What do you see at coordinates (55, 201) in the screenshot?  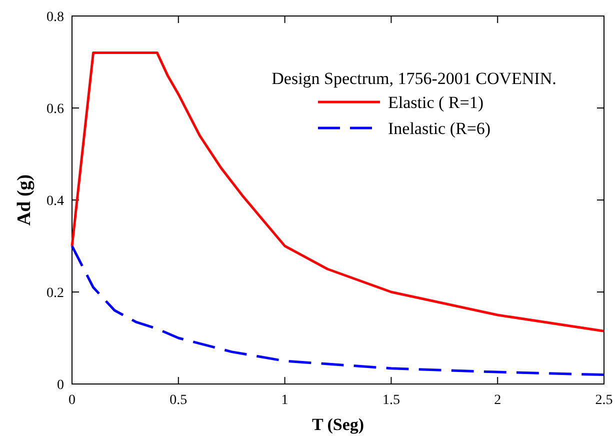 I see `y-tick-label: 0.4` at bounding box center [55, 201].